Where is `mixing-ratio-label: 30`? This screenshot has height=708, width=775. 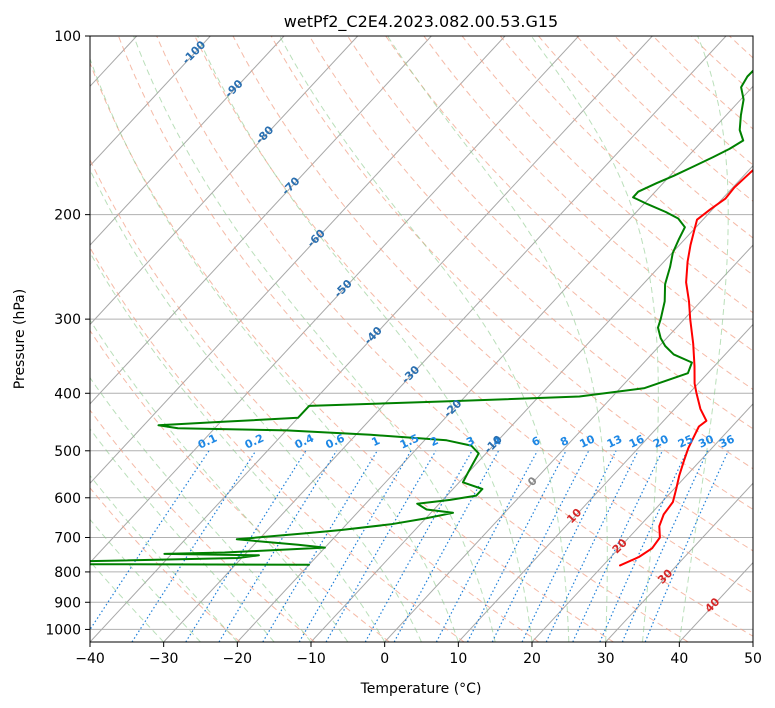
mixing-ratio-label: 30 is located at coordinates (706, 441).